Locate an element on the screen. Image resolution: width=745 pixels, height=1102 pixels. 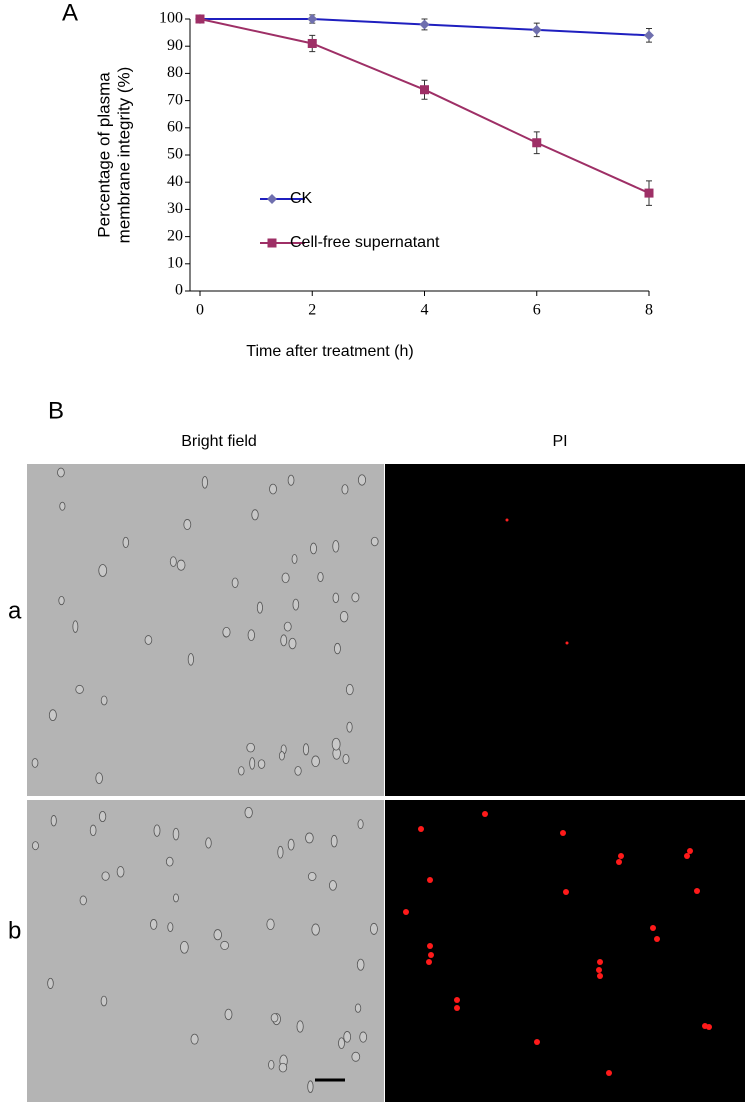
y-axis-title-line: membrane integrity (%) is located at coordinates (123, 155).